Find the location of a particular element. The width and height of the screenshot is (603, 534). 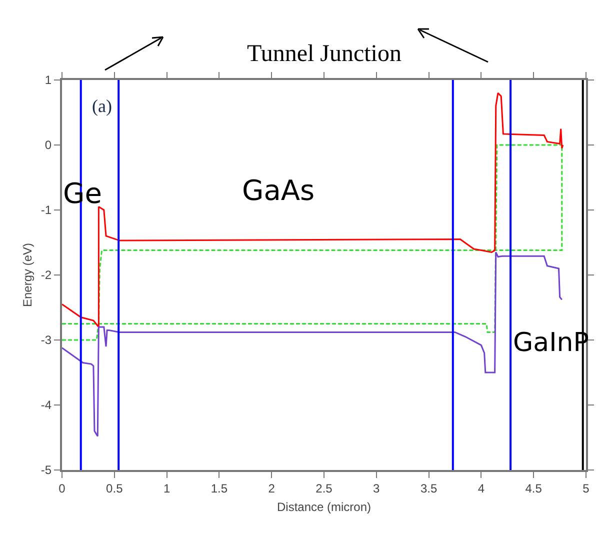

x-tick-label: 1.5 is located at coordinates (219, 488).